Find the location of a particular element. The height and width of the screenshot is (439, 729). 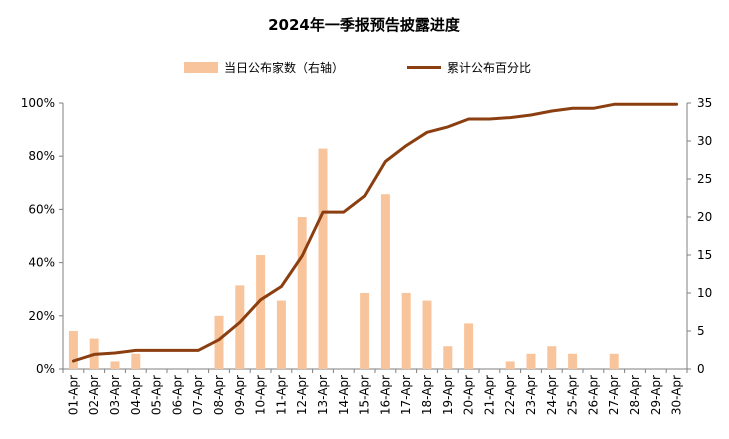

left-tick-label: 0% is located at coordinates (45, 369).